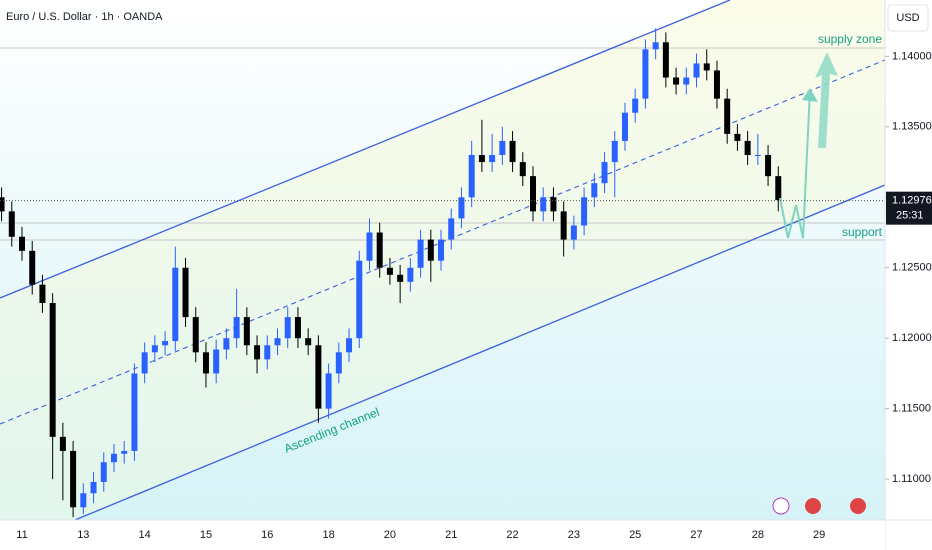  I want to click on x-tick-label: 22, so click(512, 535).